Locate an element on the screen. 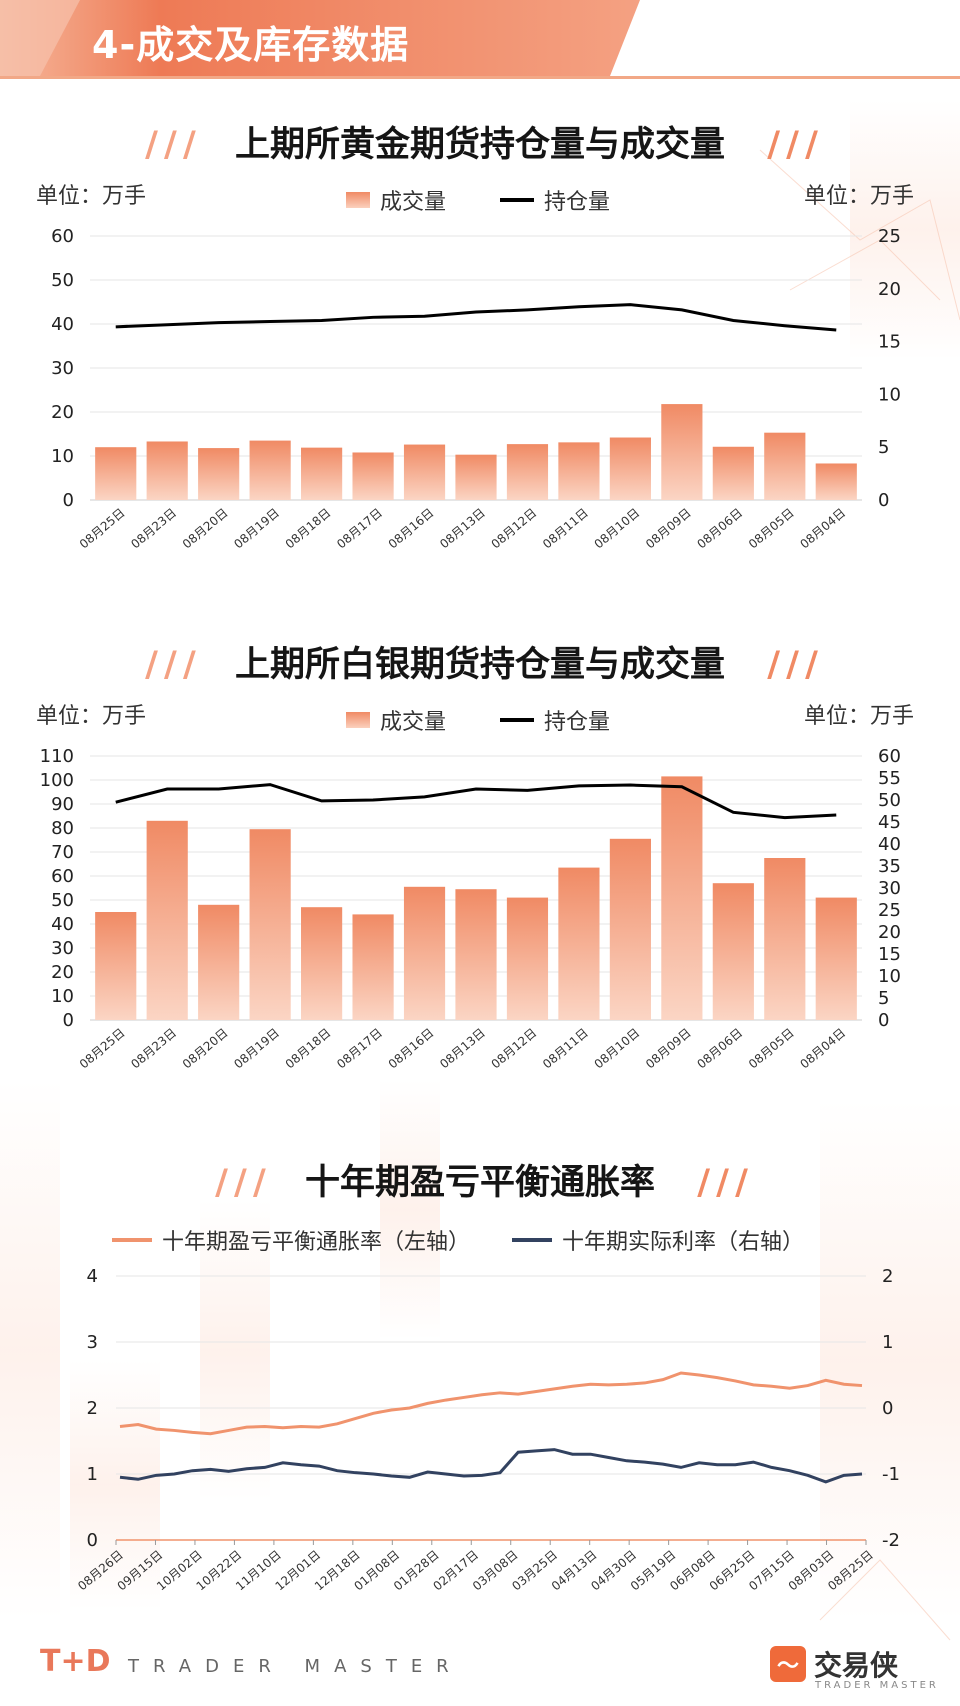  y-tick-label: 80 is located at coordinates (62, 828).